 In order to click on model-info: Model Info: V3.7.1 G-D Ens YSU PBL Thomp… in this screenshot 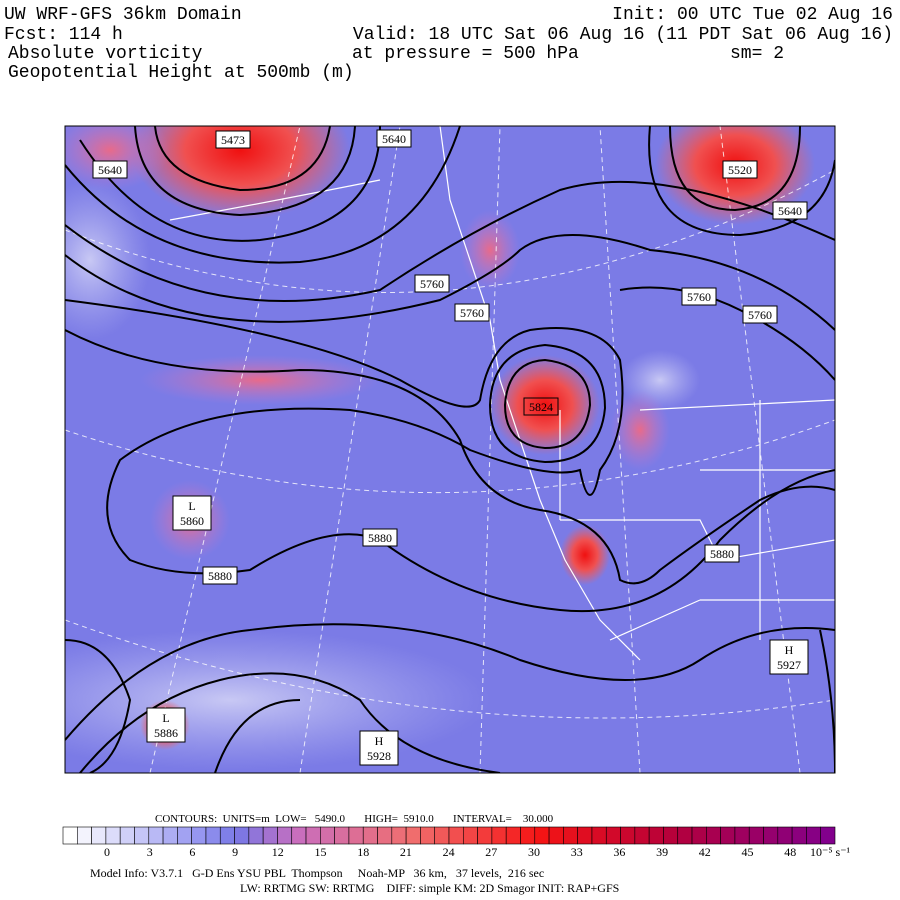, I will do `click(317, 873)`.